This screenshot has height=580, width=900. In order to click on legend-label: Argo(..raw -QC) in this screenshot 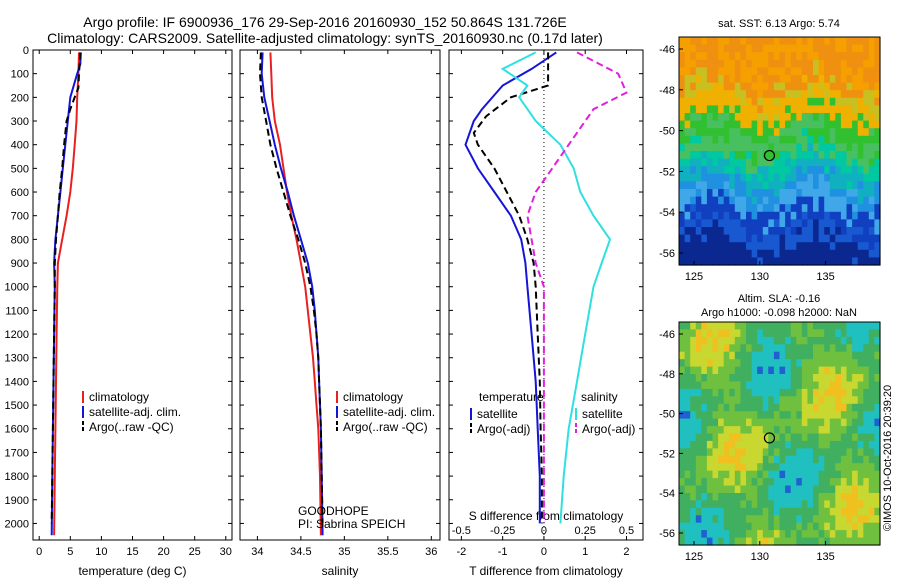, I will do `click(385, 427)`.